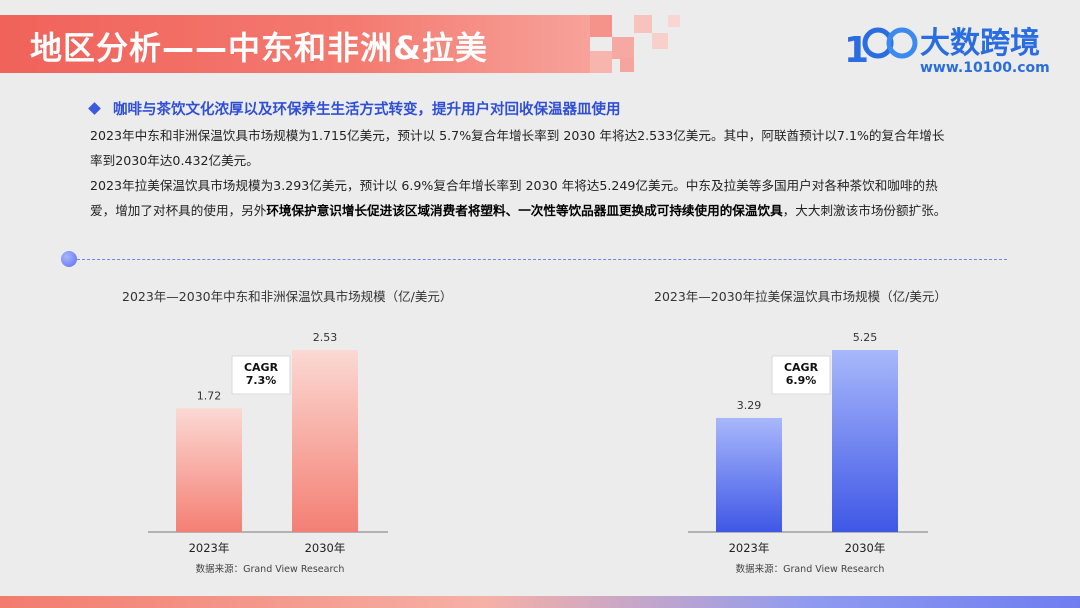  What do you see at coordinates (749, 405) in the screenshot?
I see `data-label-0: 3.29` at bounding box center [749, 405].